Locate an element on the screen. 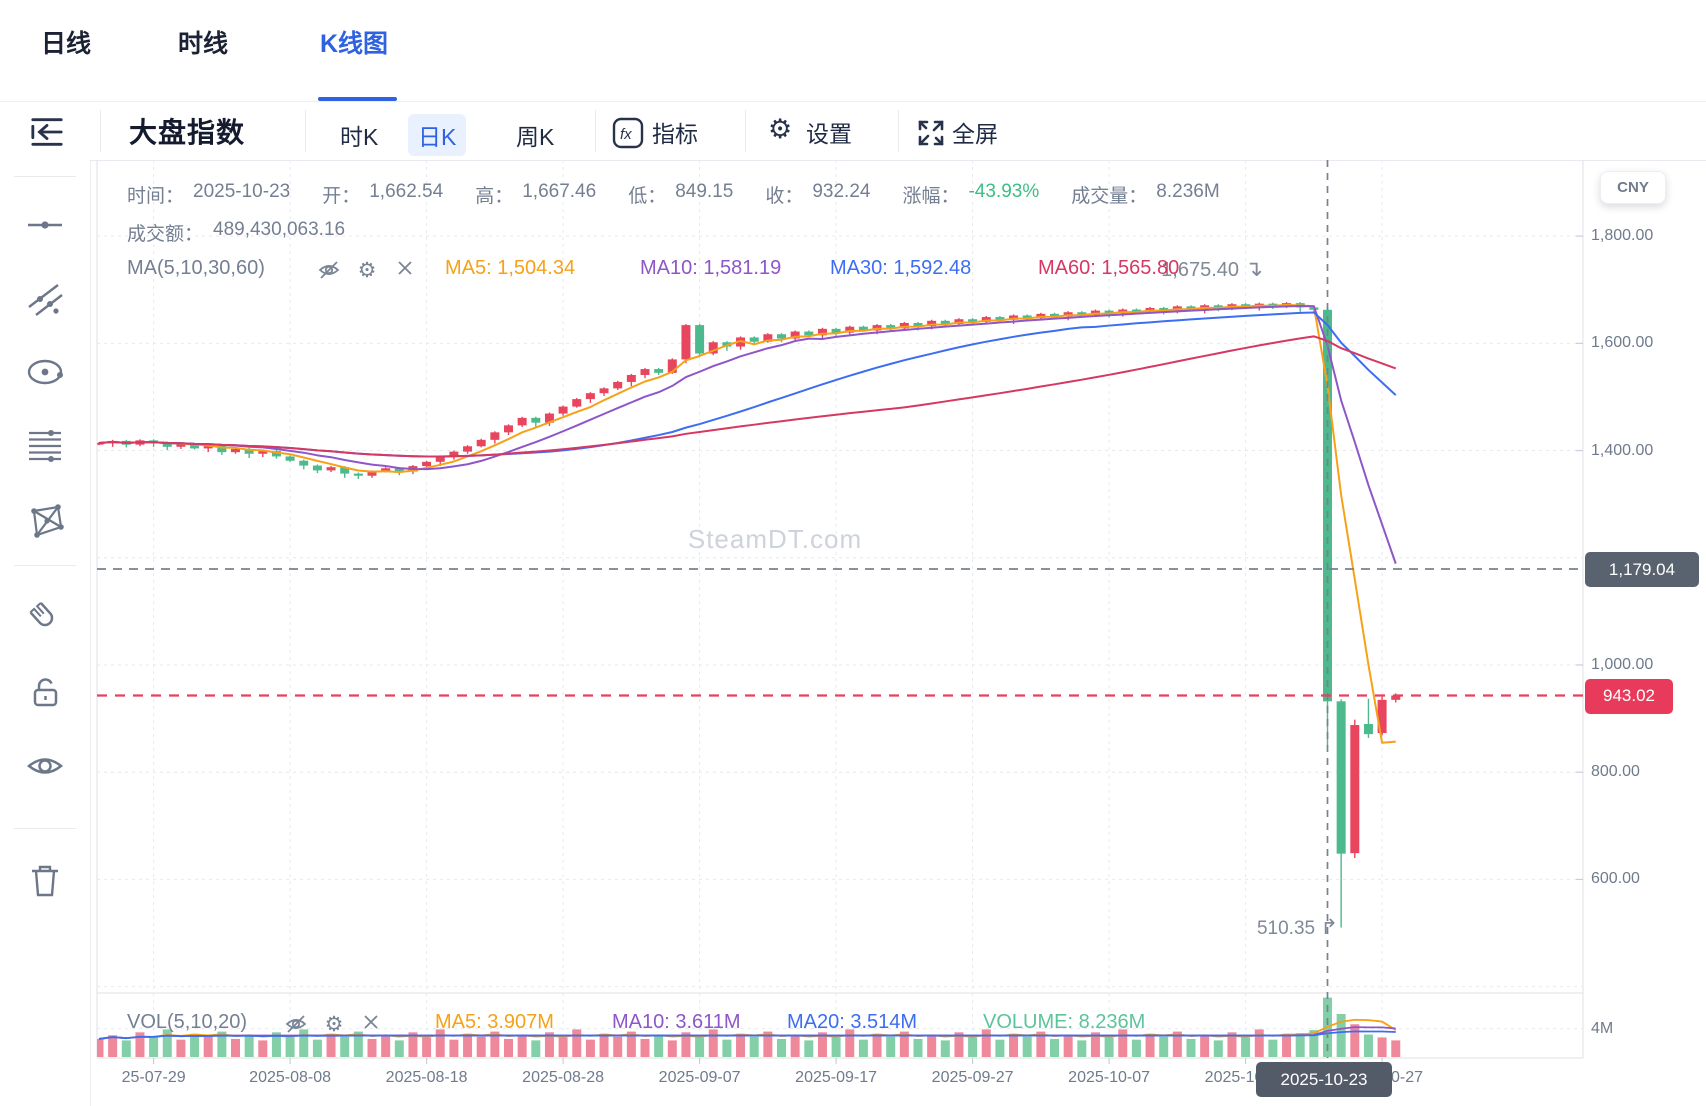 The image size is (1706, 1106). fullscreen-icon is located at coordinates (931, 135).